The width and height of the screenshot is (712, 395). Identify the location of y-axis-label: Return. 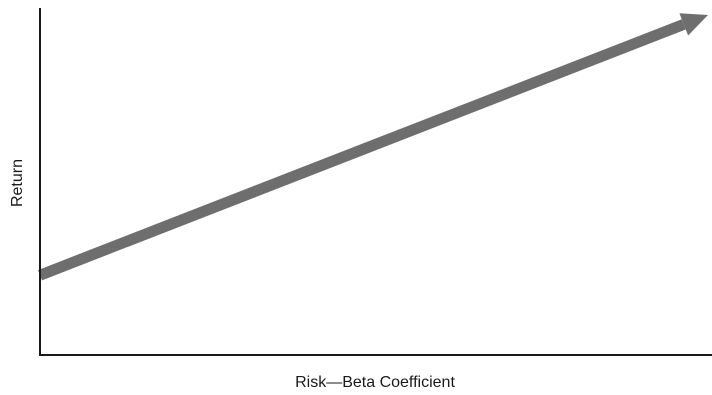
(17, 183).